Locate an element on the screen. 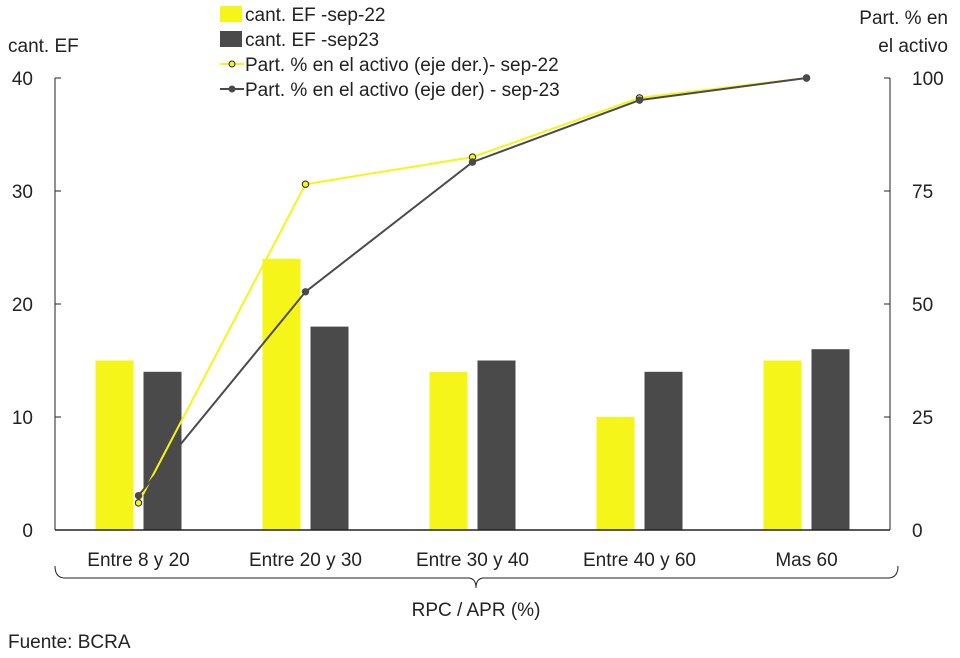 The image size is (960, 658). legend-label: cant. EF -sep23 is located at coordinates (312, 40).